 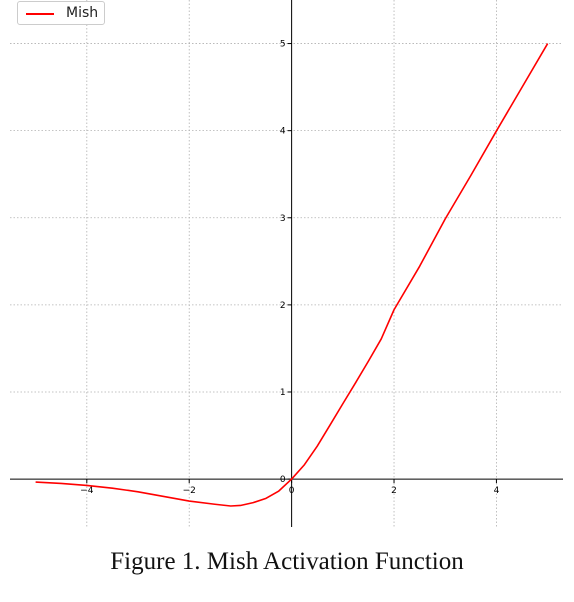 I want to click on y-tick-label: 3, so click(x=283, y=219).